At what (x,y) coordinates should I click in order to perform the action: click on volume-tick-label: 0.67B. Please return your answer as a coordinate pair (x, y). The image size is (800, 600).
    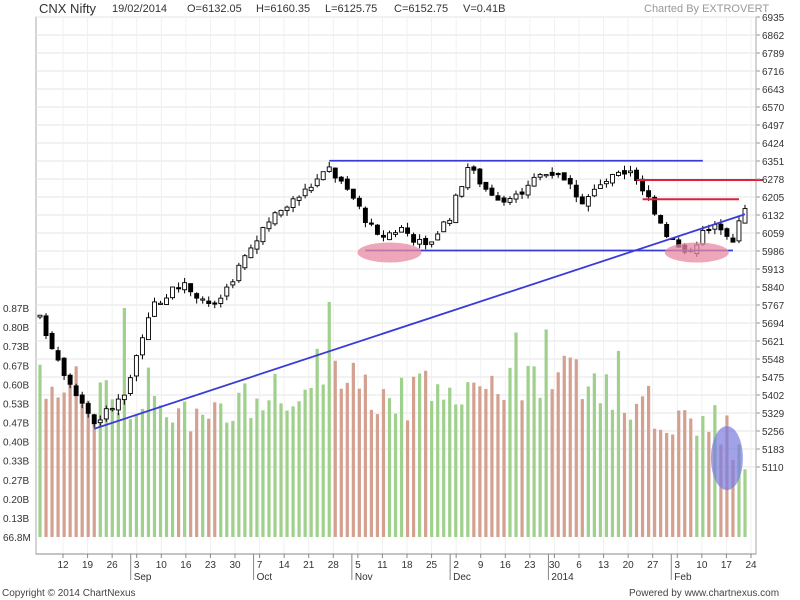
    Looking at the image, I should click on (16, 366).